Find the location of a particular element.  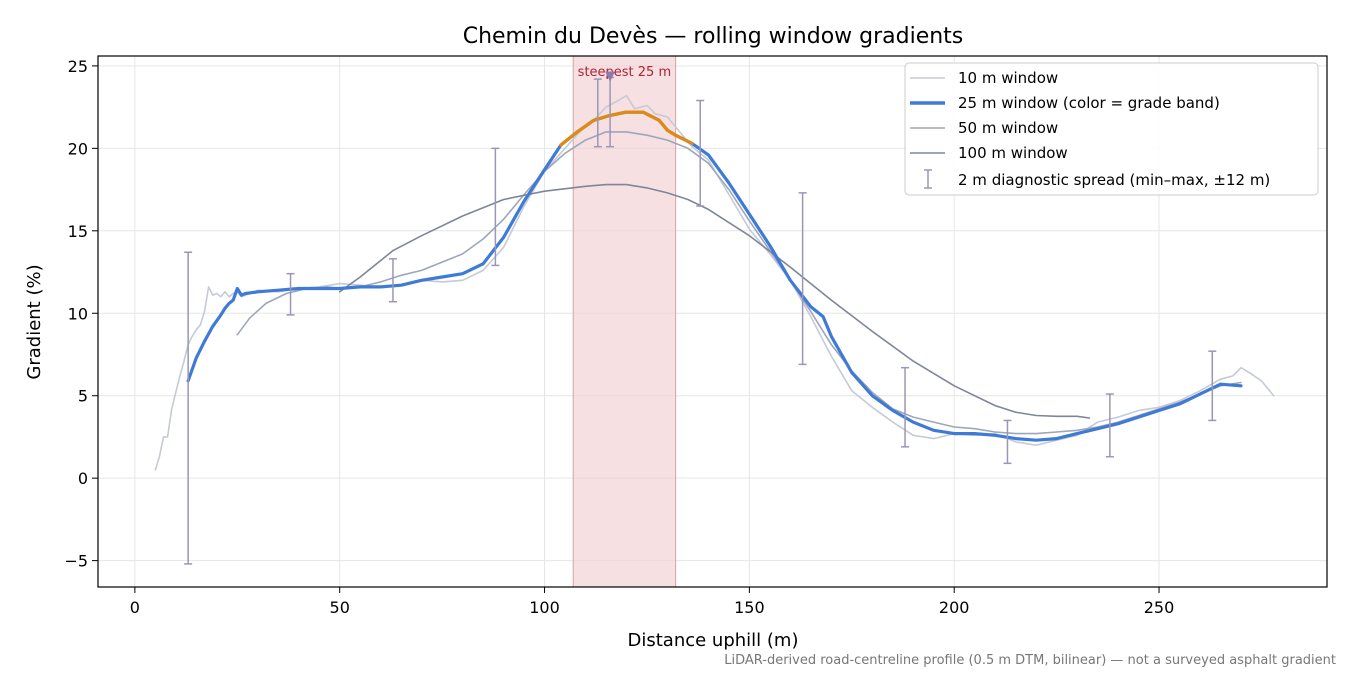

y-tick-label: 20 is located at coordinates (78, 148).